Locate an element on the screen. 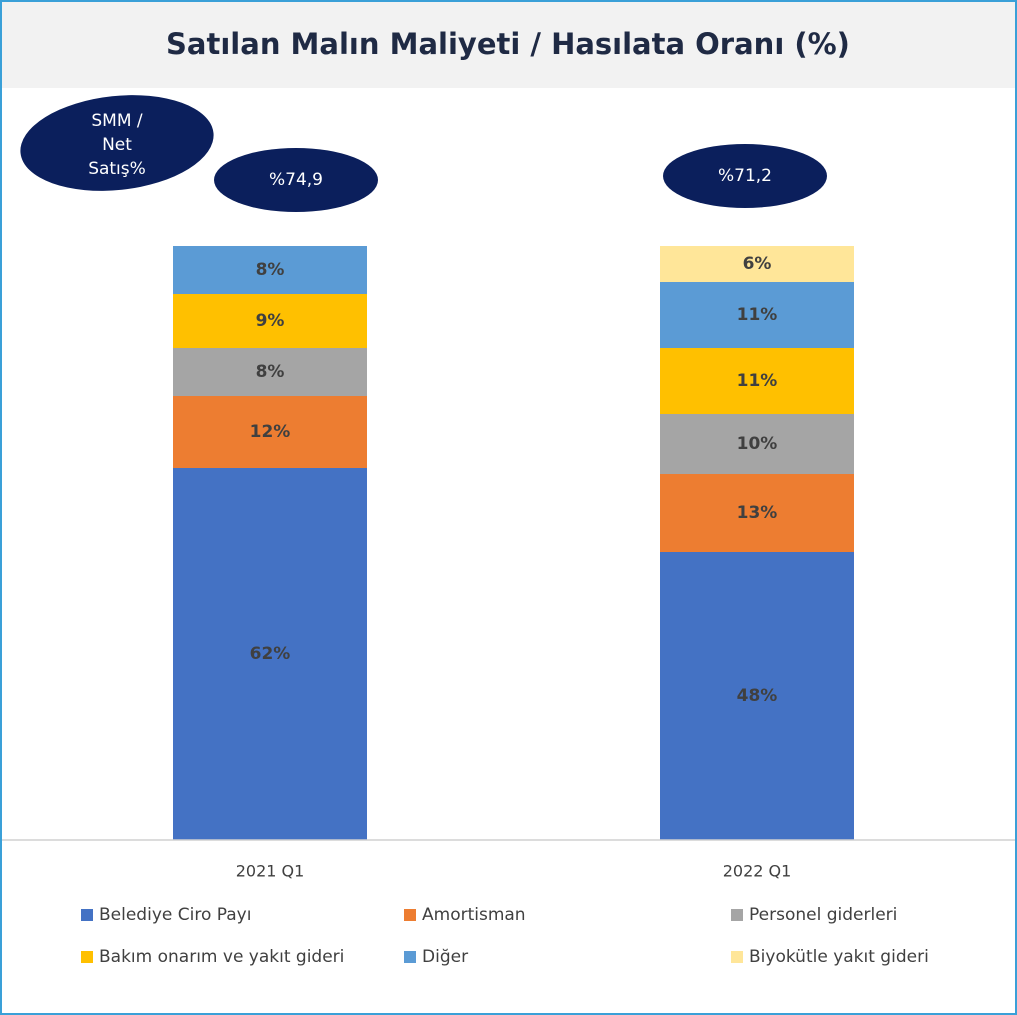 The width and height of the screenshot is (1017, 1015). data-label: 10% is located at coordinates (757, 444).